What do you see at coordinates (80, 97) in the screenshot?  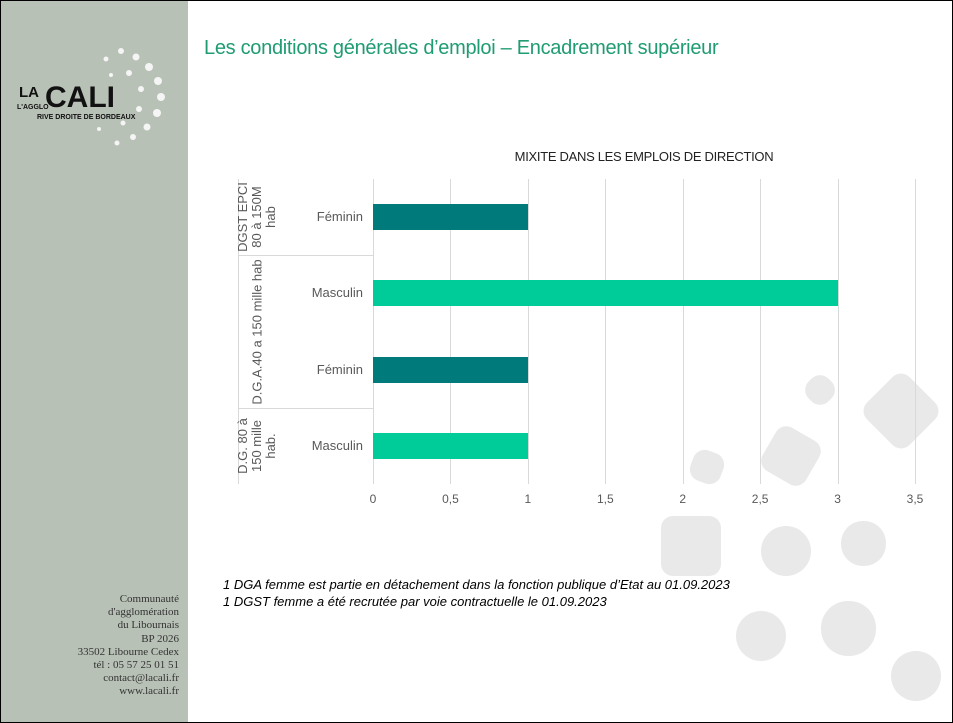 I see `logo-main: CALI` at bounding box center [80, 97].